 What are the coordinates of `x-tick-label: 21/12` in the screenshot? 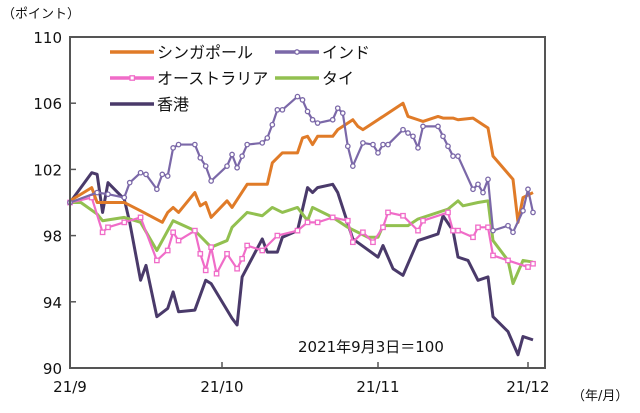 It's located at (527, 387).